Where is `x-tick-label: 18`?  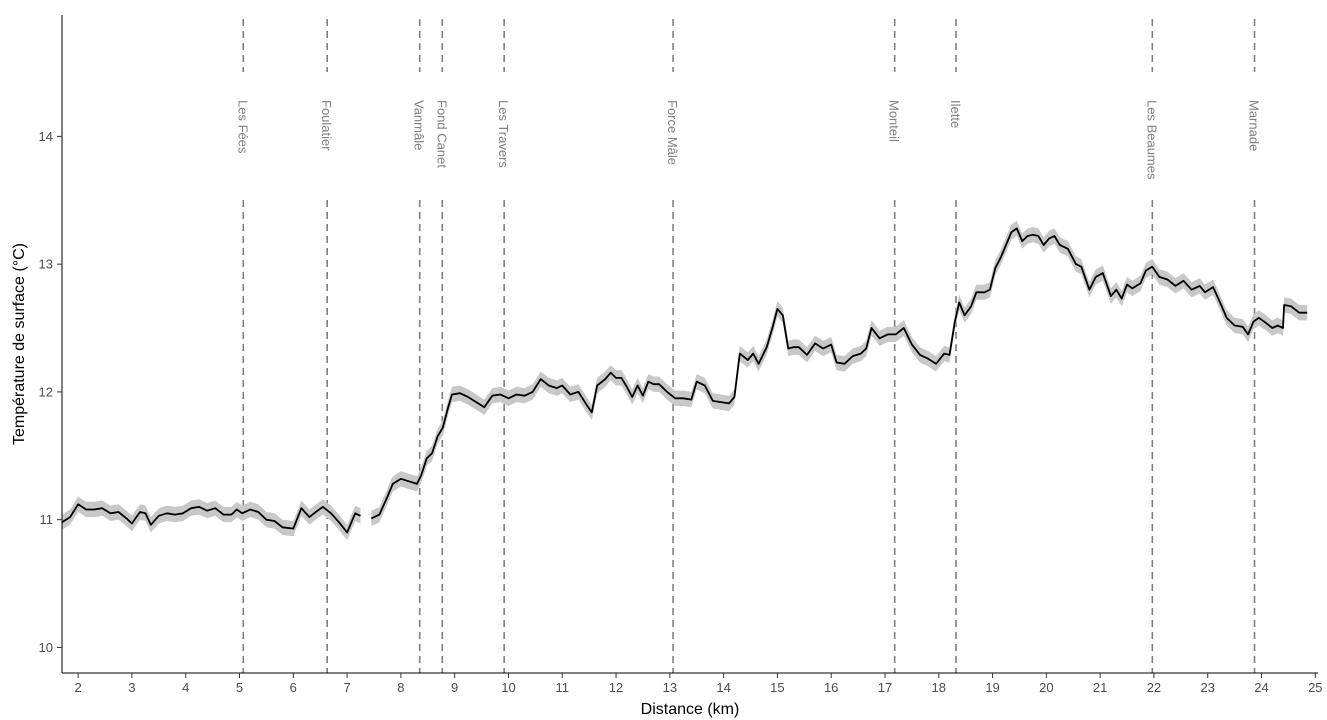
x-tick-label: 18 is located at coordinates (939, 687).